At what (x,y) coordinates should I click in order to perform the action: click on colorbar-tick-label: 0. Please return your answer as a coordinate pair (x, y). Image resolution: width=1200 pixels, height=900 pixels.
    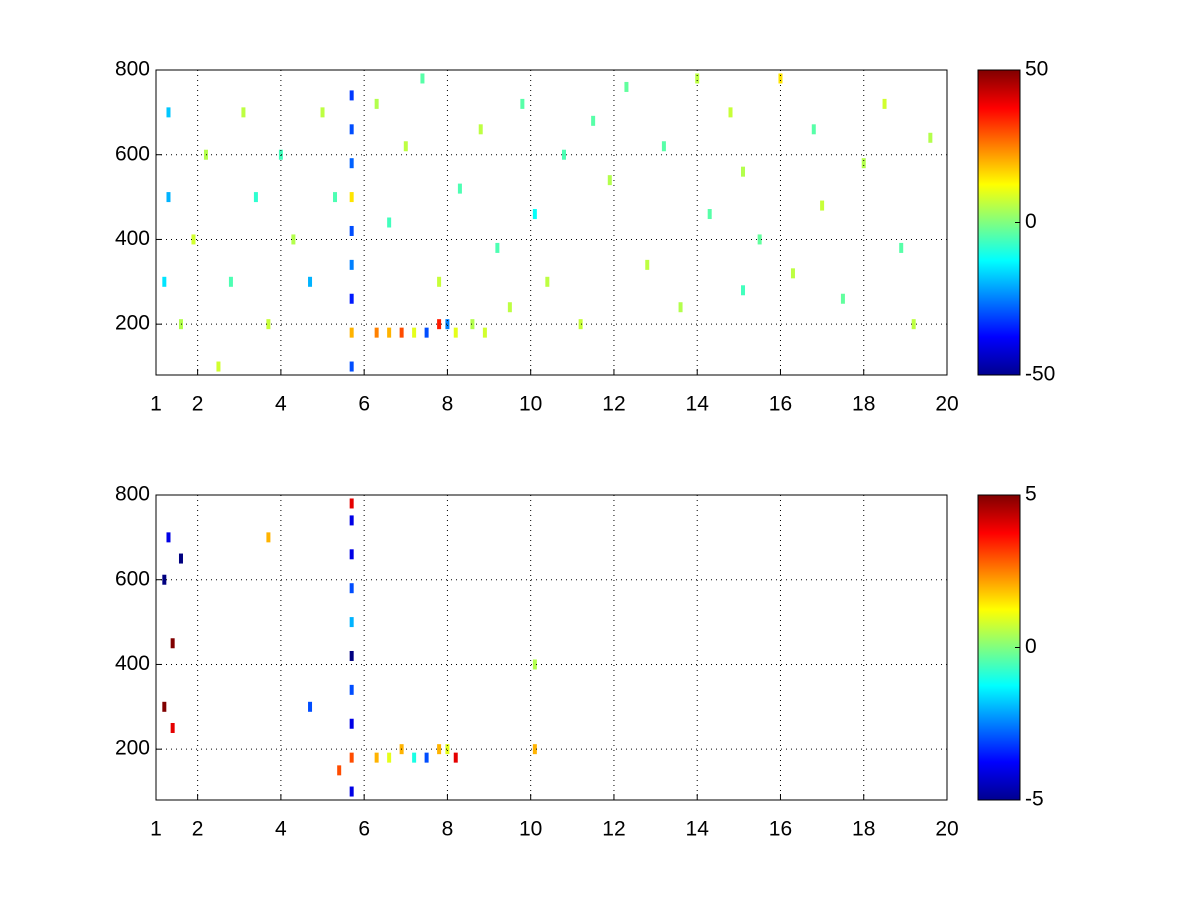
    Looking at the image, I should click on (1031, 221).